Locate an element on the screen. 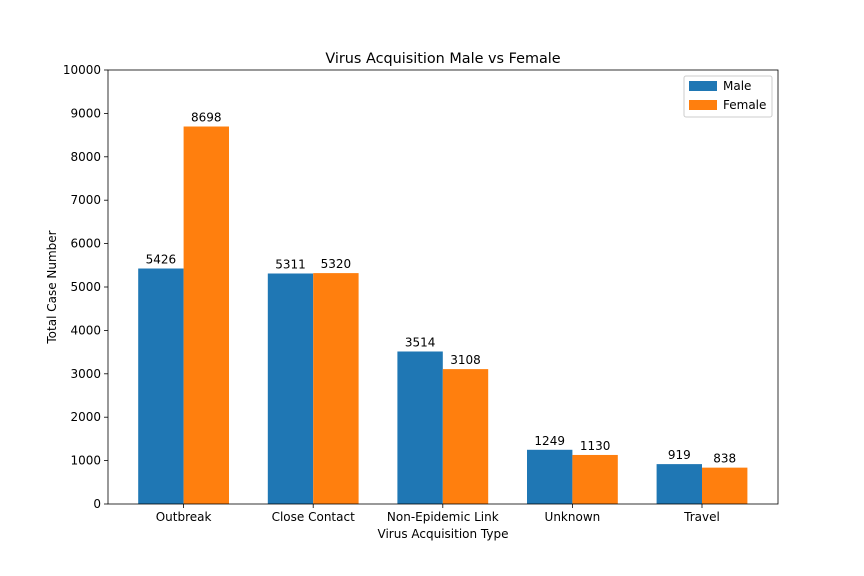 The image size is (864, 576). x-axis-label: Virus Acquisition Type is located at coordinates (443, 534).